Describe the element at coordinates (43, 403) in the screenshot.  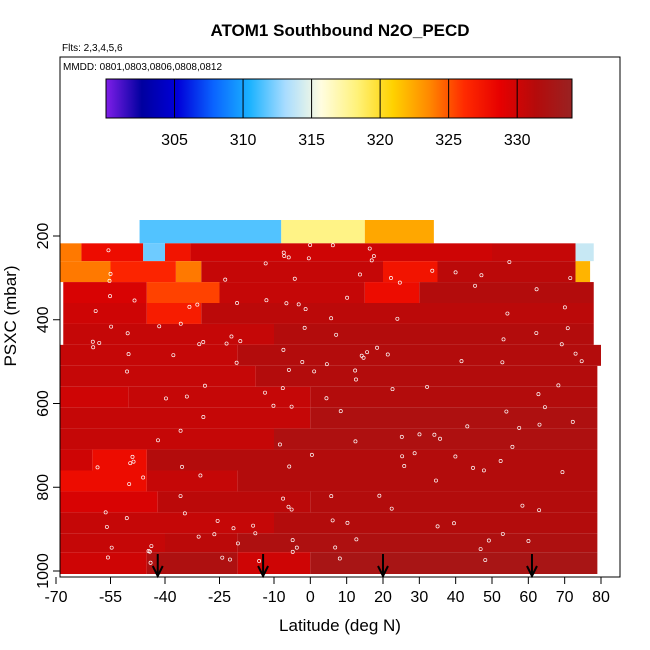
I see `y-tick-label: 600` at that location.